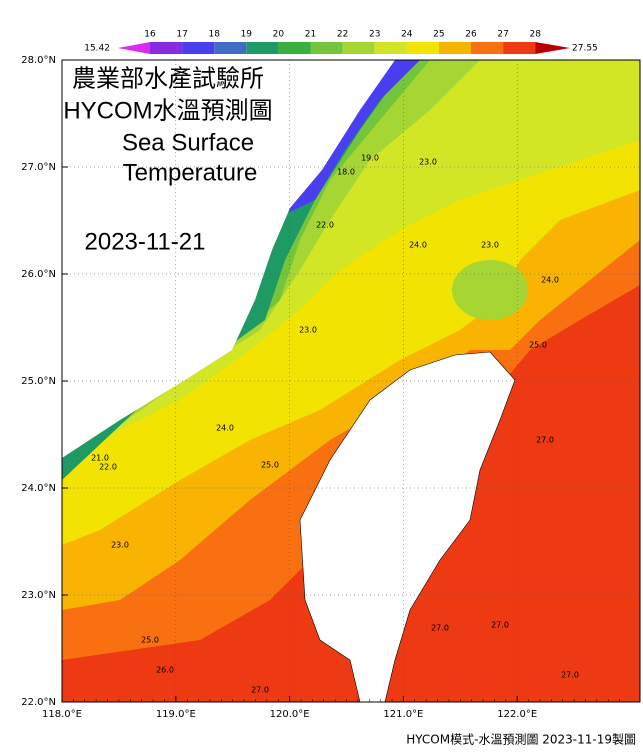  I want to click on colorbar-tick-label: 23, so click(374, 35).